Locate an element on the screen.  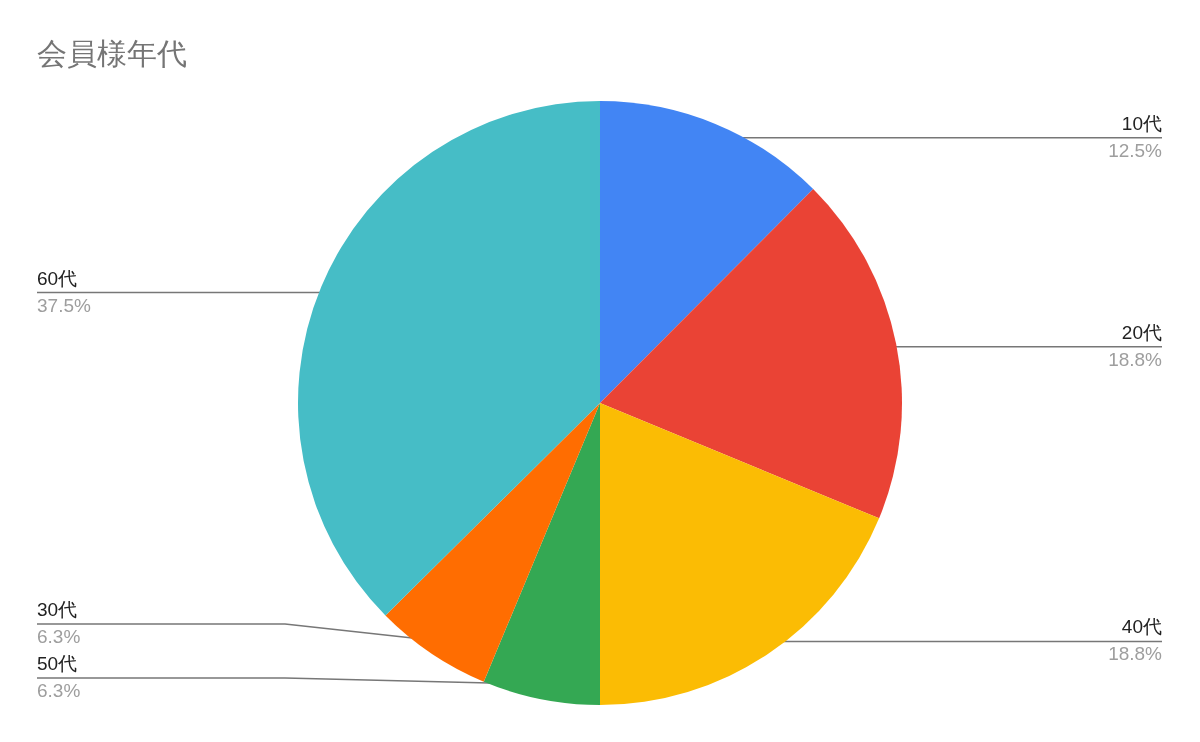
slice-label: 50代 is located at coordinates (57, 663).